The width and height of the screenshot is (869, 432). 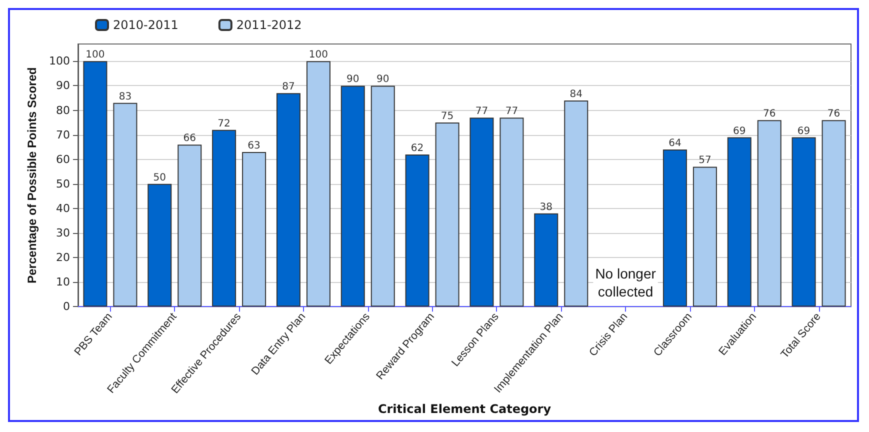 What do you see at coordinates (269, 25) in the screenshot?
I see `legend-label: 2011-2012` at bounding box center [269, 25].